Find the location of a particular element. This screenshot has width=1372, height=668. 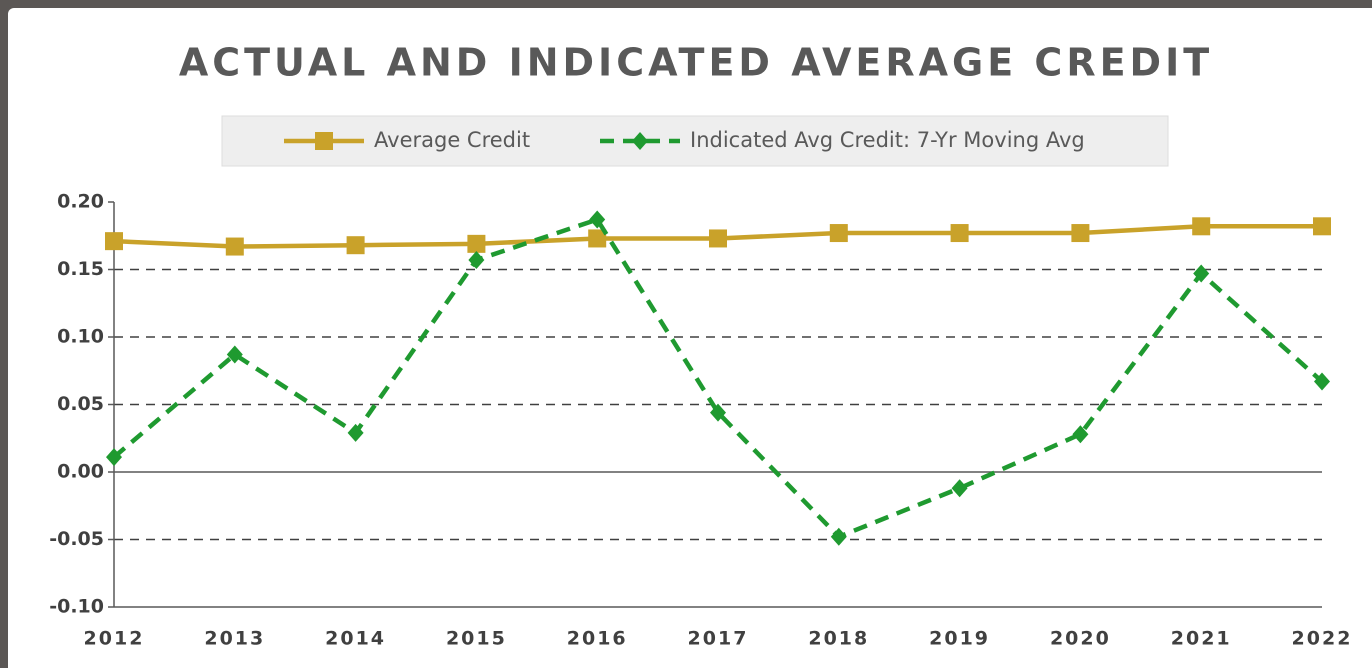

x-tick-label: 2014 is located at coordinates (355, 639).